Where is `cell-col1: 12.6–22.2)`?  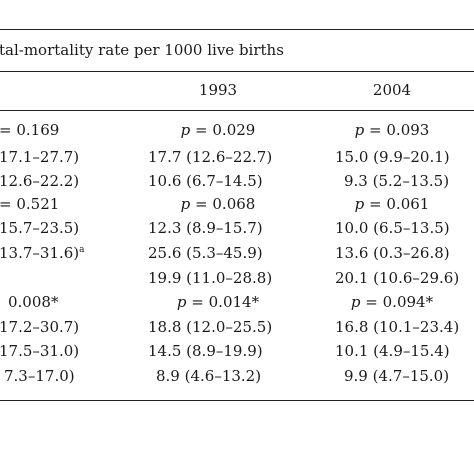 cell-col1: 12.6–22.2) is located at coordinates (40, 181).